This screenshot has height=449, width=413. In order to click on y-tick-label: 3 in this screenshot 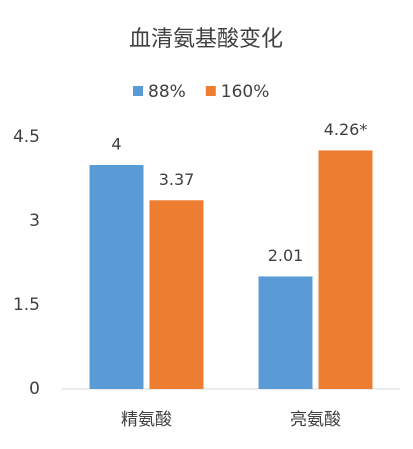, I will do `click(34, 221)`.